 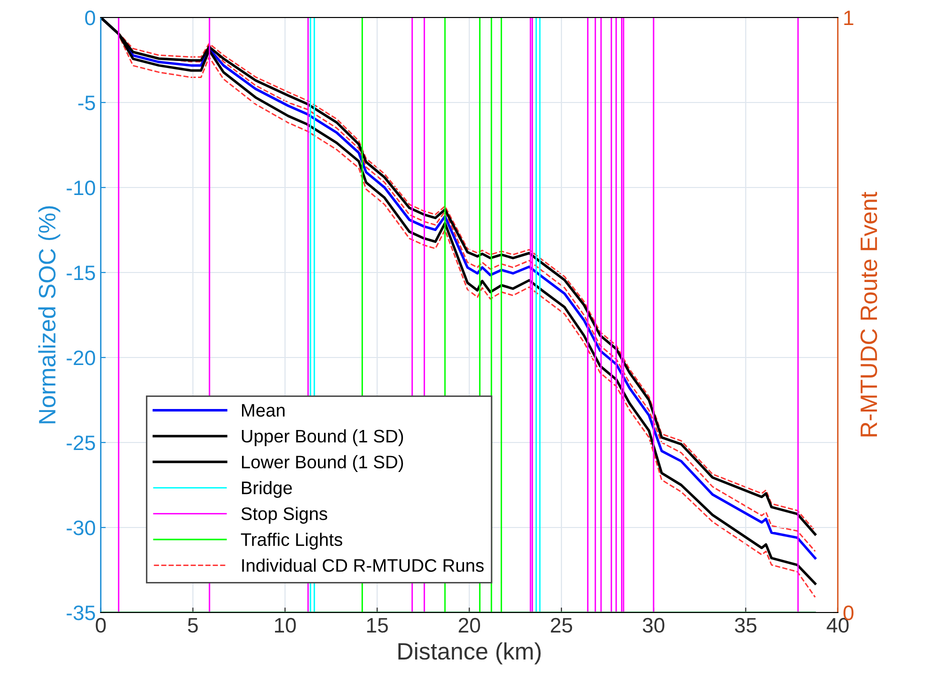 I want to click on legend-label: Stop Signs, so click(x=284, y=515).